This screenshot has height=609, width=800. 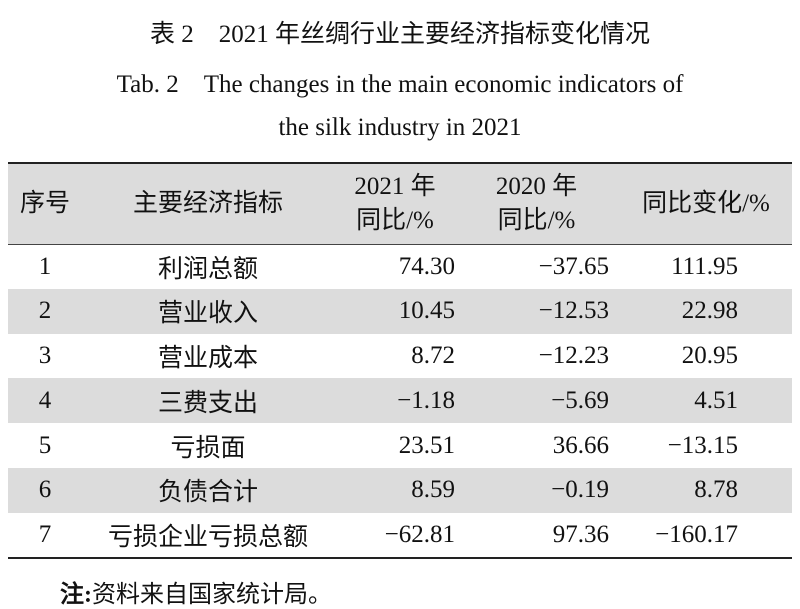 What do you see at coordinates (696, 534) in the screenshot?
I see `table-cell: −160.17` at bounding box center [696, 534].